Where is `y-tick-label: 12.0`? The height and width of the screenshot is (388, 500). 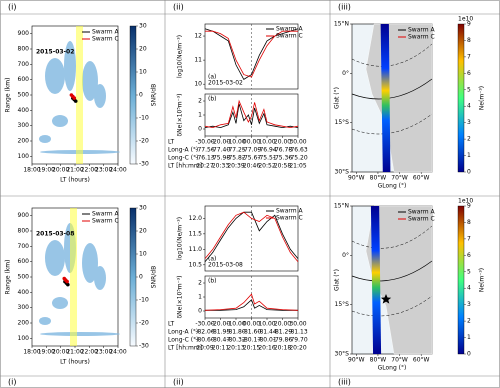 y-tick-label: 12.0 is located at coordinates (196, 218).